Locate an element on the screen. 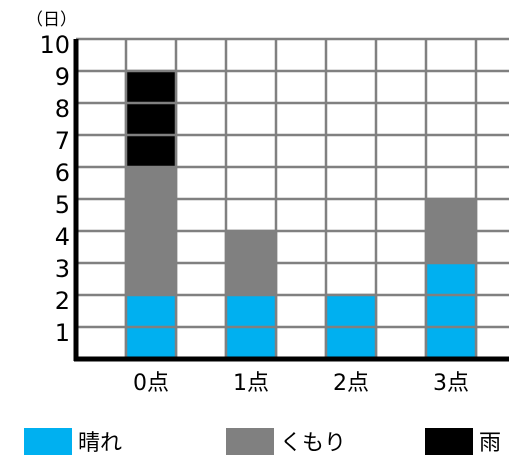 This screenshot has width=509, height=464. y-tick-label: 9 is located at coordinates (62, 77).